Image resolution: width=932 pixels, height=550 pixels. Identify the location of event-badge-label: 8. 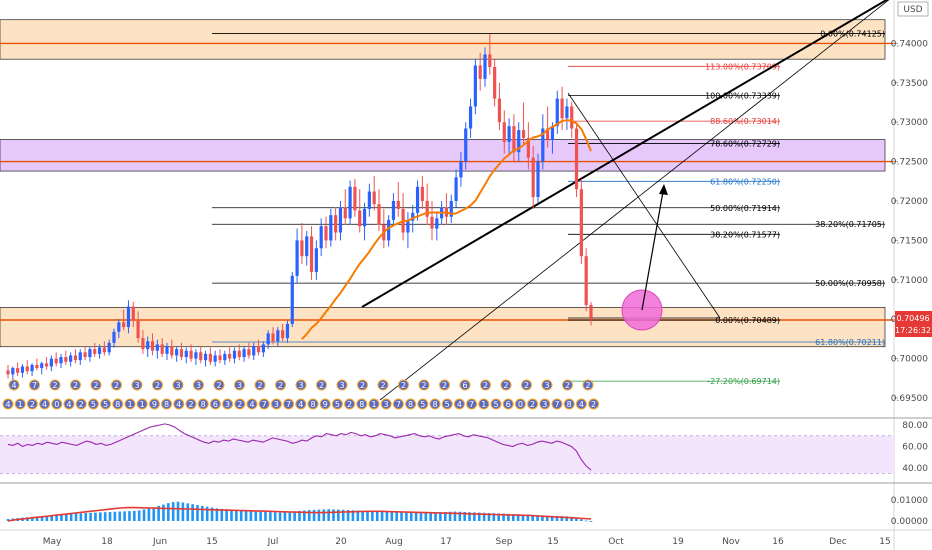
(203, 404).